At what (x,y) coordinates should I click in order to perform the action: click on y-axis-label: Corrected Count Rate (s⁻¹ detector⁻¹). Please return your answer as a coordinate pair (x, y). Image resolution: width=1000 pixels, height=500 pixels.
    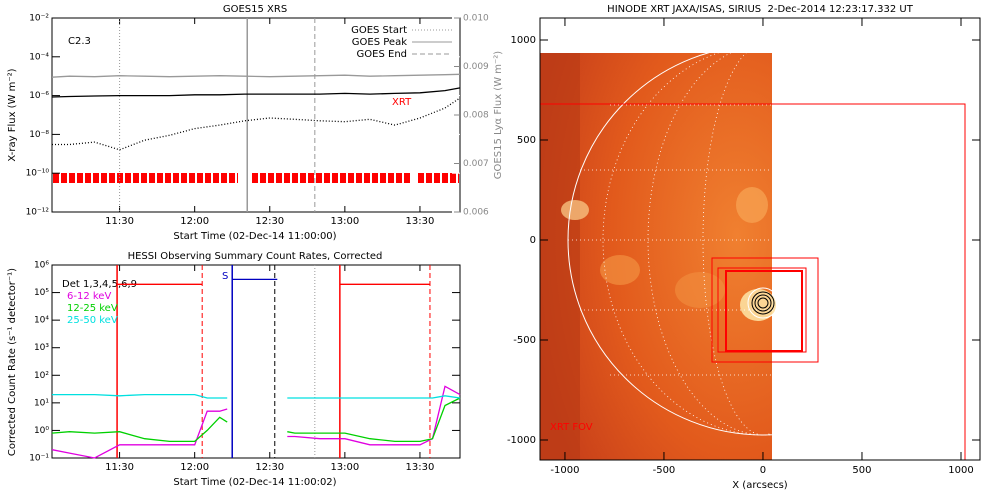
    Looking at the image, I should click on (12, 362).